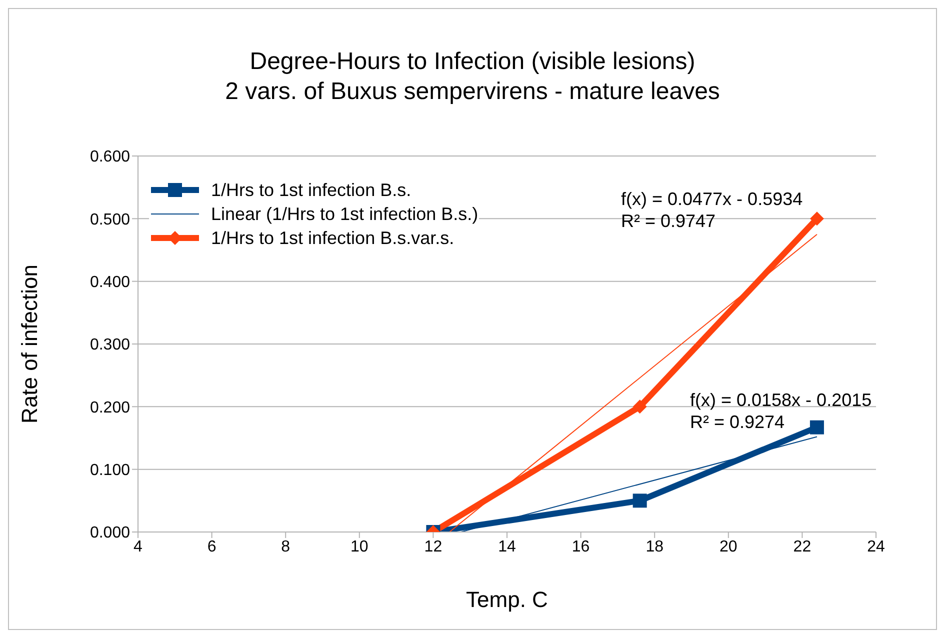  What do you see at coordinates (507, 599) in the screenshot?
I see `x-axis-title: Temp. C` at bounding box center [507, 599].